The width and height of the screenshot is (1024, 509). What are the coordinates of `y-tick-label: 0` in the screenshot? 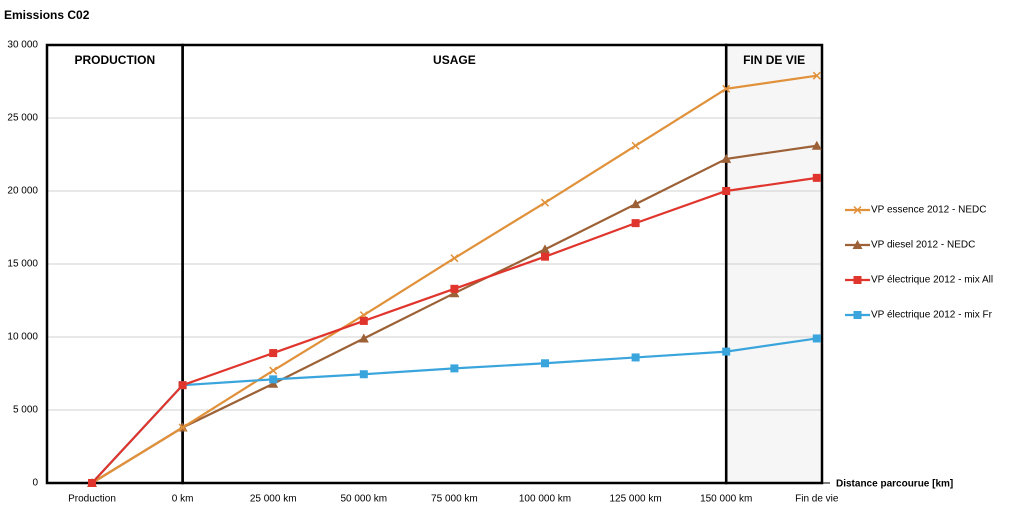 It's located at (35, 483).